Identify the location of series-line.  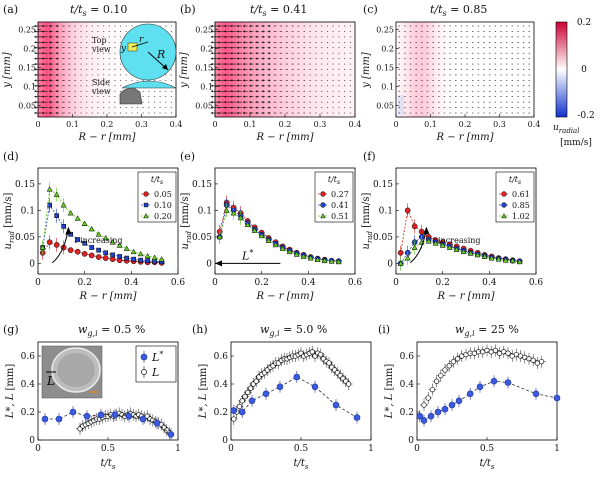
(102, 224).